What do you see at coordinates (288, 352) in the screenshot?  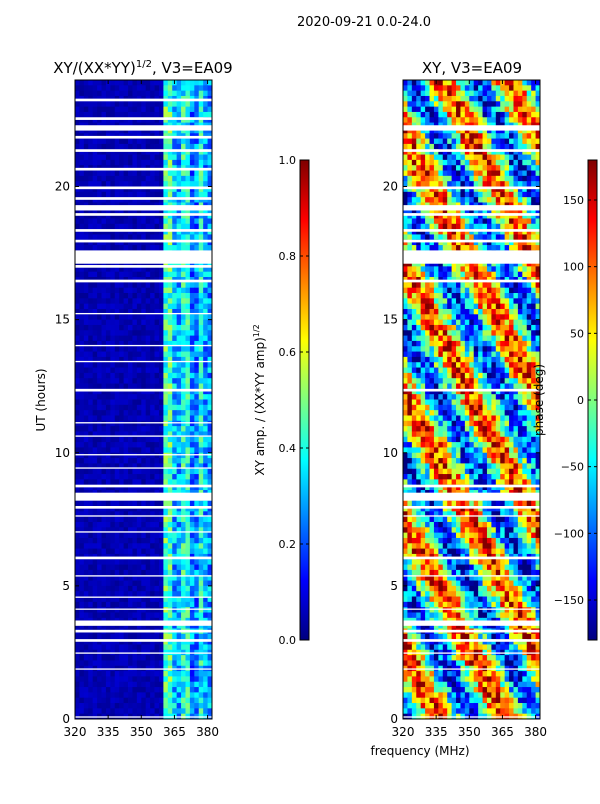 I see `colorbar-tick-label: 0.6` at bounding box center [288, 352].